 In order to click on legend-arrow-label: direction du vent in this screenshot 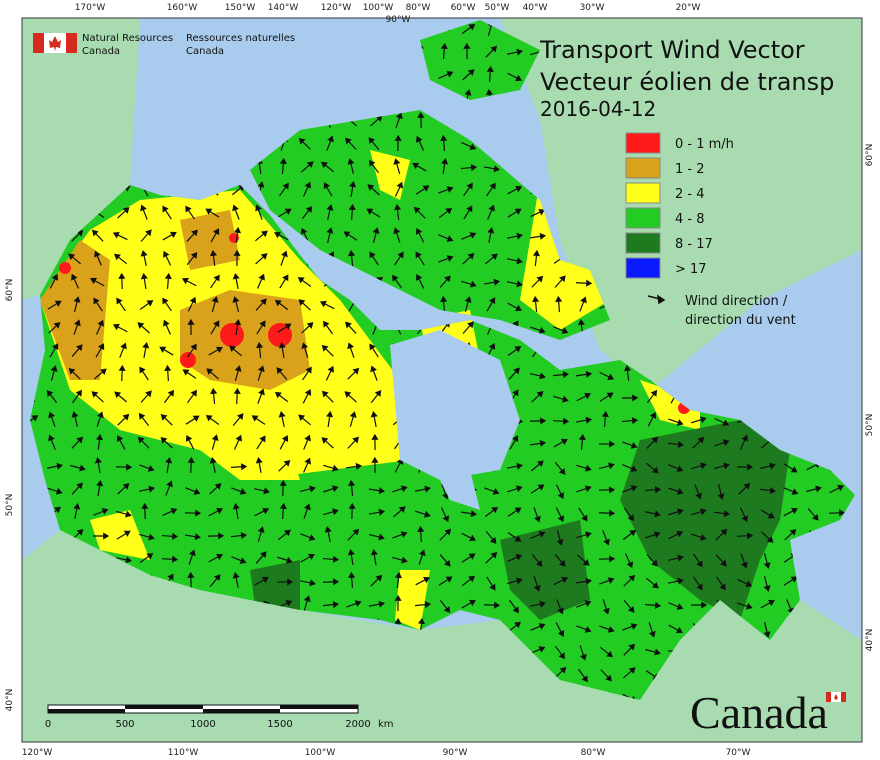, I will do `click(740, 320)`.